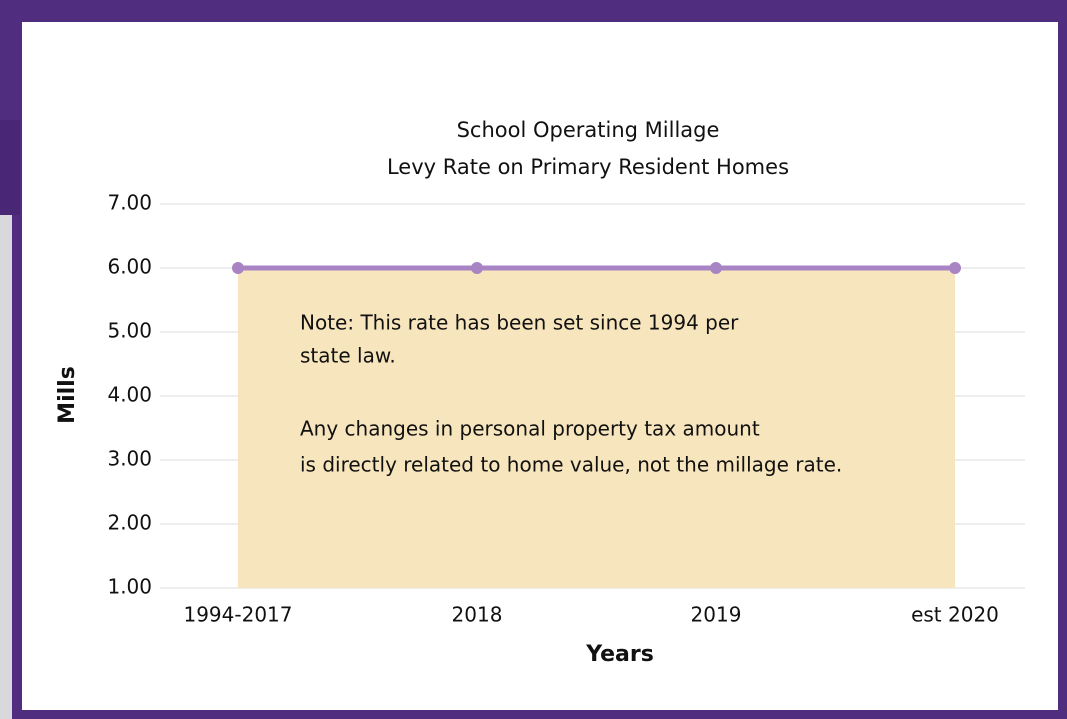  What do you see at coordinates (716, 615) in the screenshot?
I see `x-tick-label: 2019` at bounding box center [716, 615].